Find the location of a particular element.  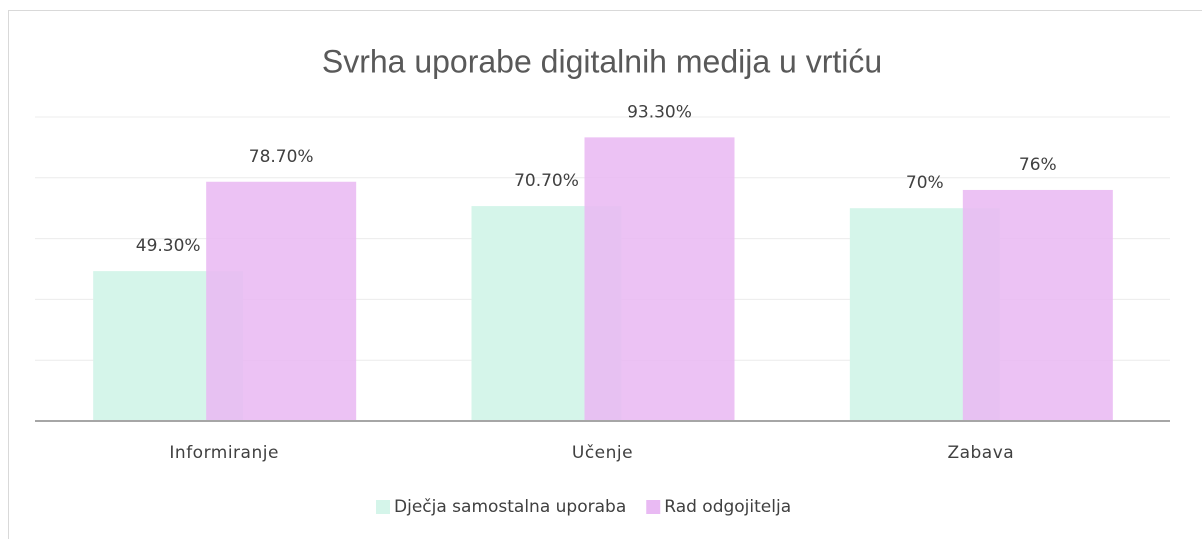

data-label: 70% is located at coordinates (925, 183).